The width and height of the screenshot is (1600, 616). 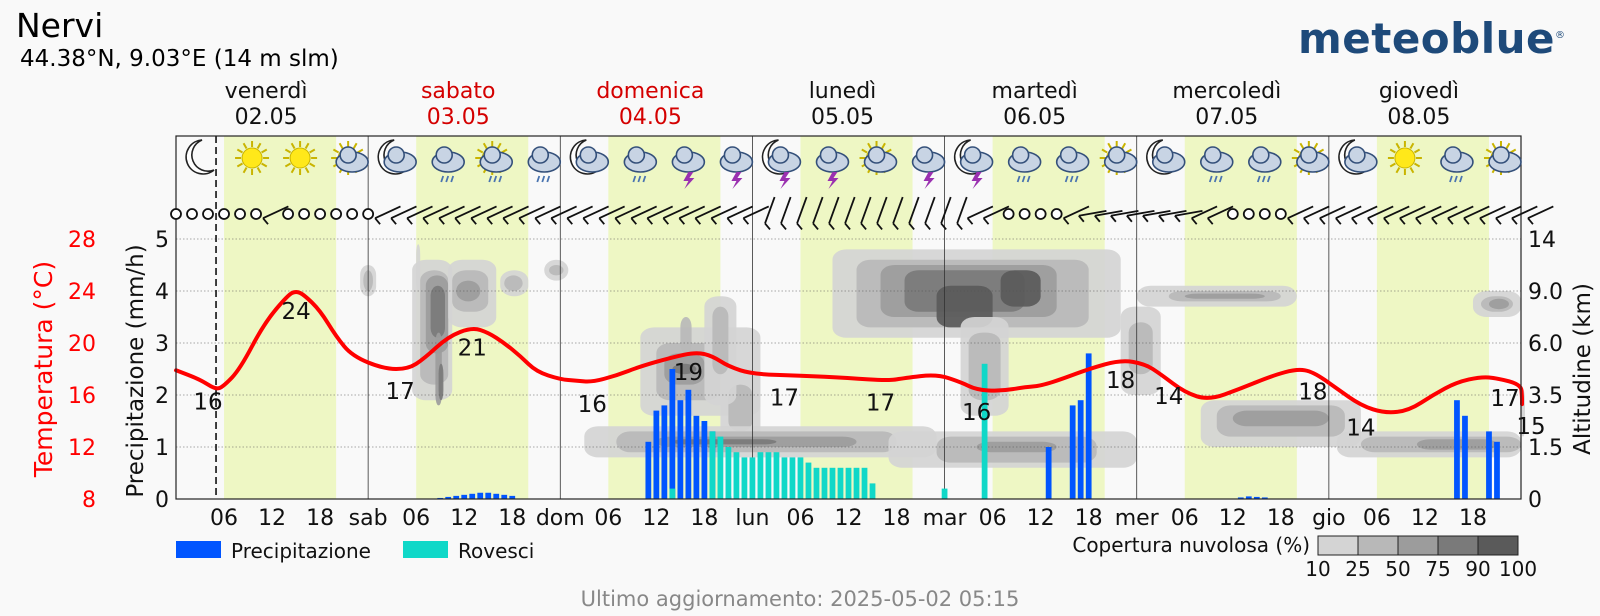 What do you see at coordinates (200, 157) in the screenshot?
I see `moon-icon` at bounding box center [200, 157].